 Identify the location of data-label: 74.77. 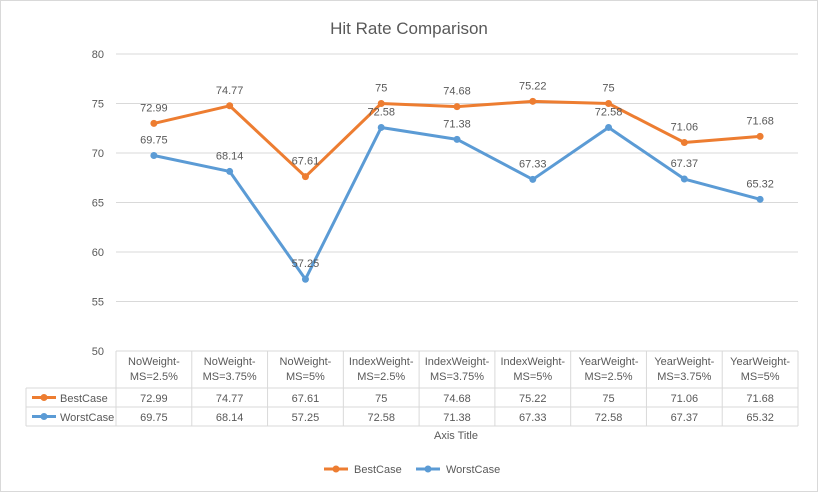
(230, 91).